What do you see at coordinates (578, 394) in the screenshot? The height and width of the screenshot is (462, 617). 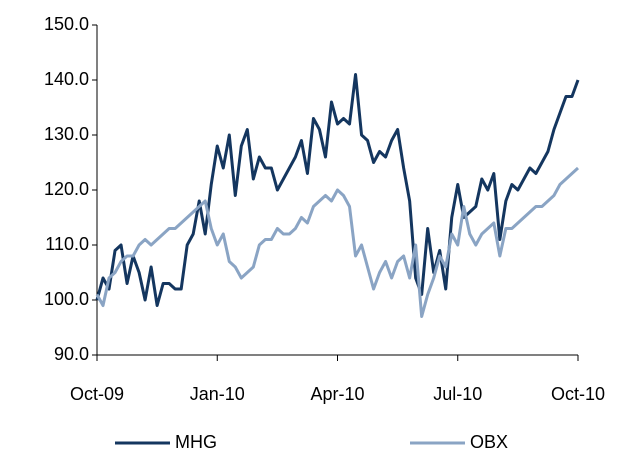 I see `x-tick-label: Oct-10` at bounding box center [578, 394].